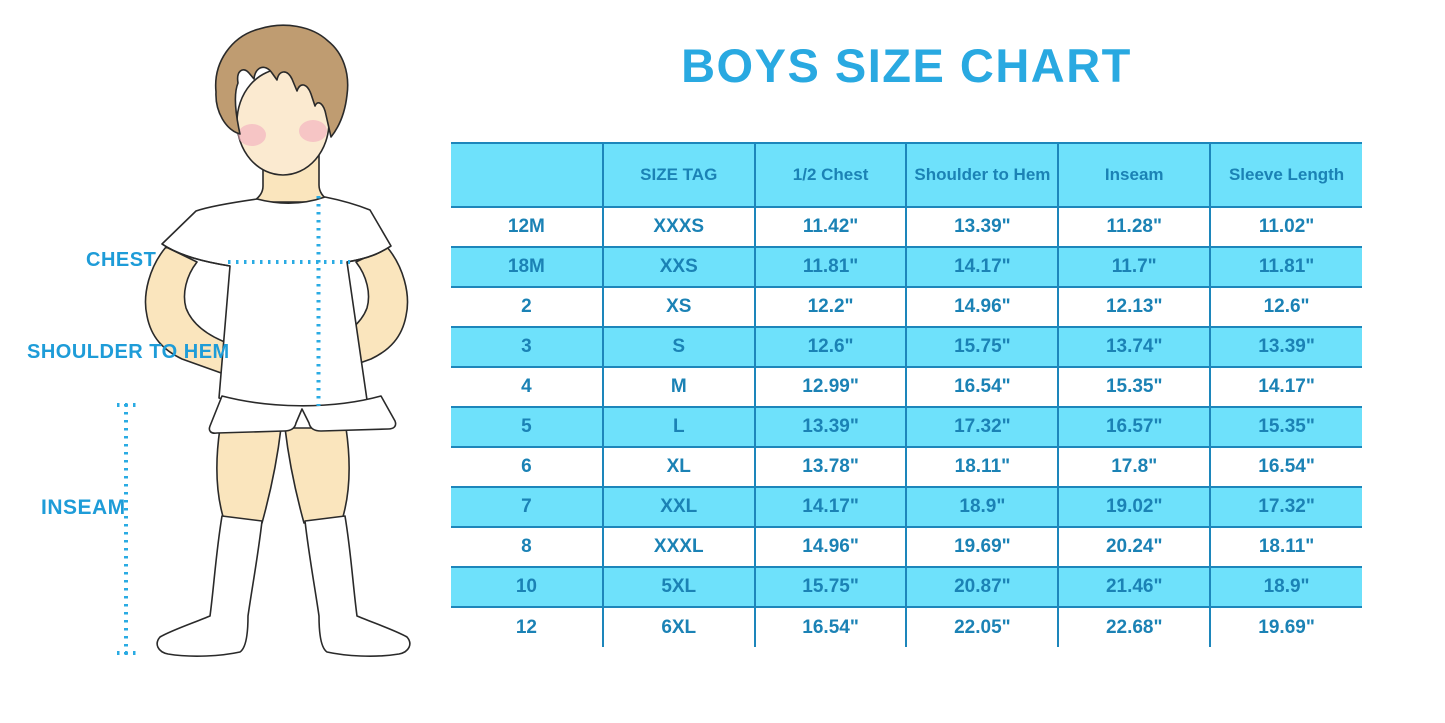 The height and width of the screenshot is (723, 1445). What do you see at coordinates (526, 386) in the screenshot?
I see `row-size-label: 4` at bounding box center [526, 386].